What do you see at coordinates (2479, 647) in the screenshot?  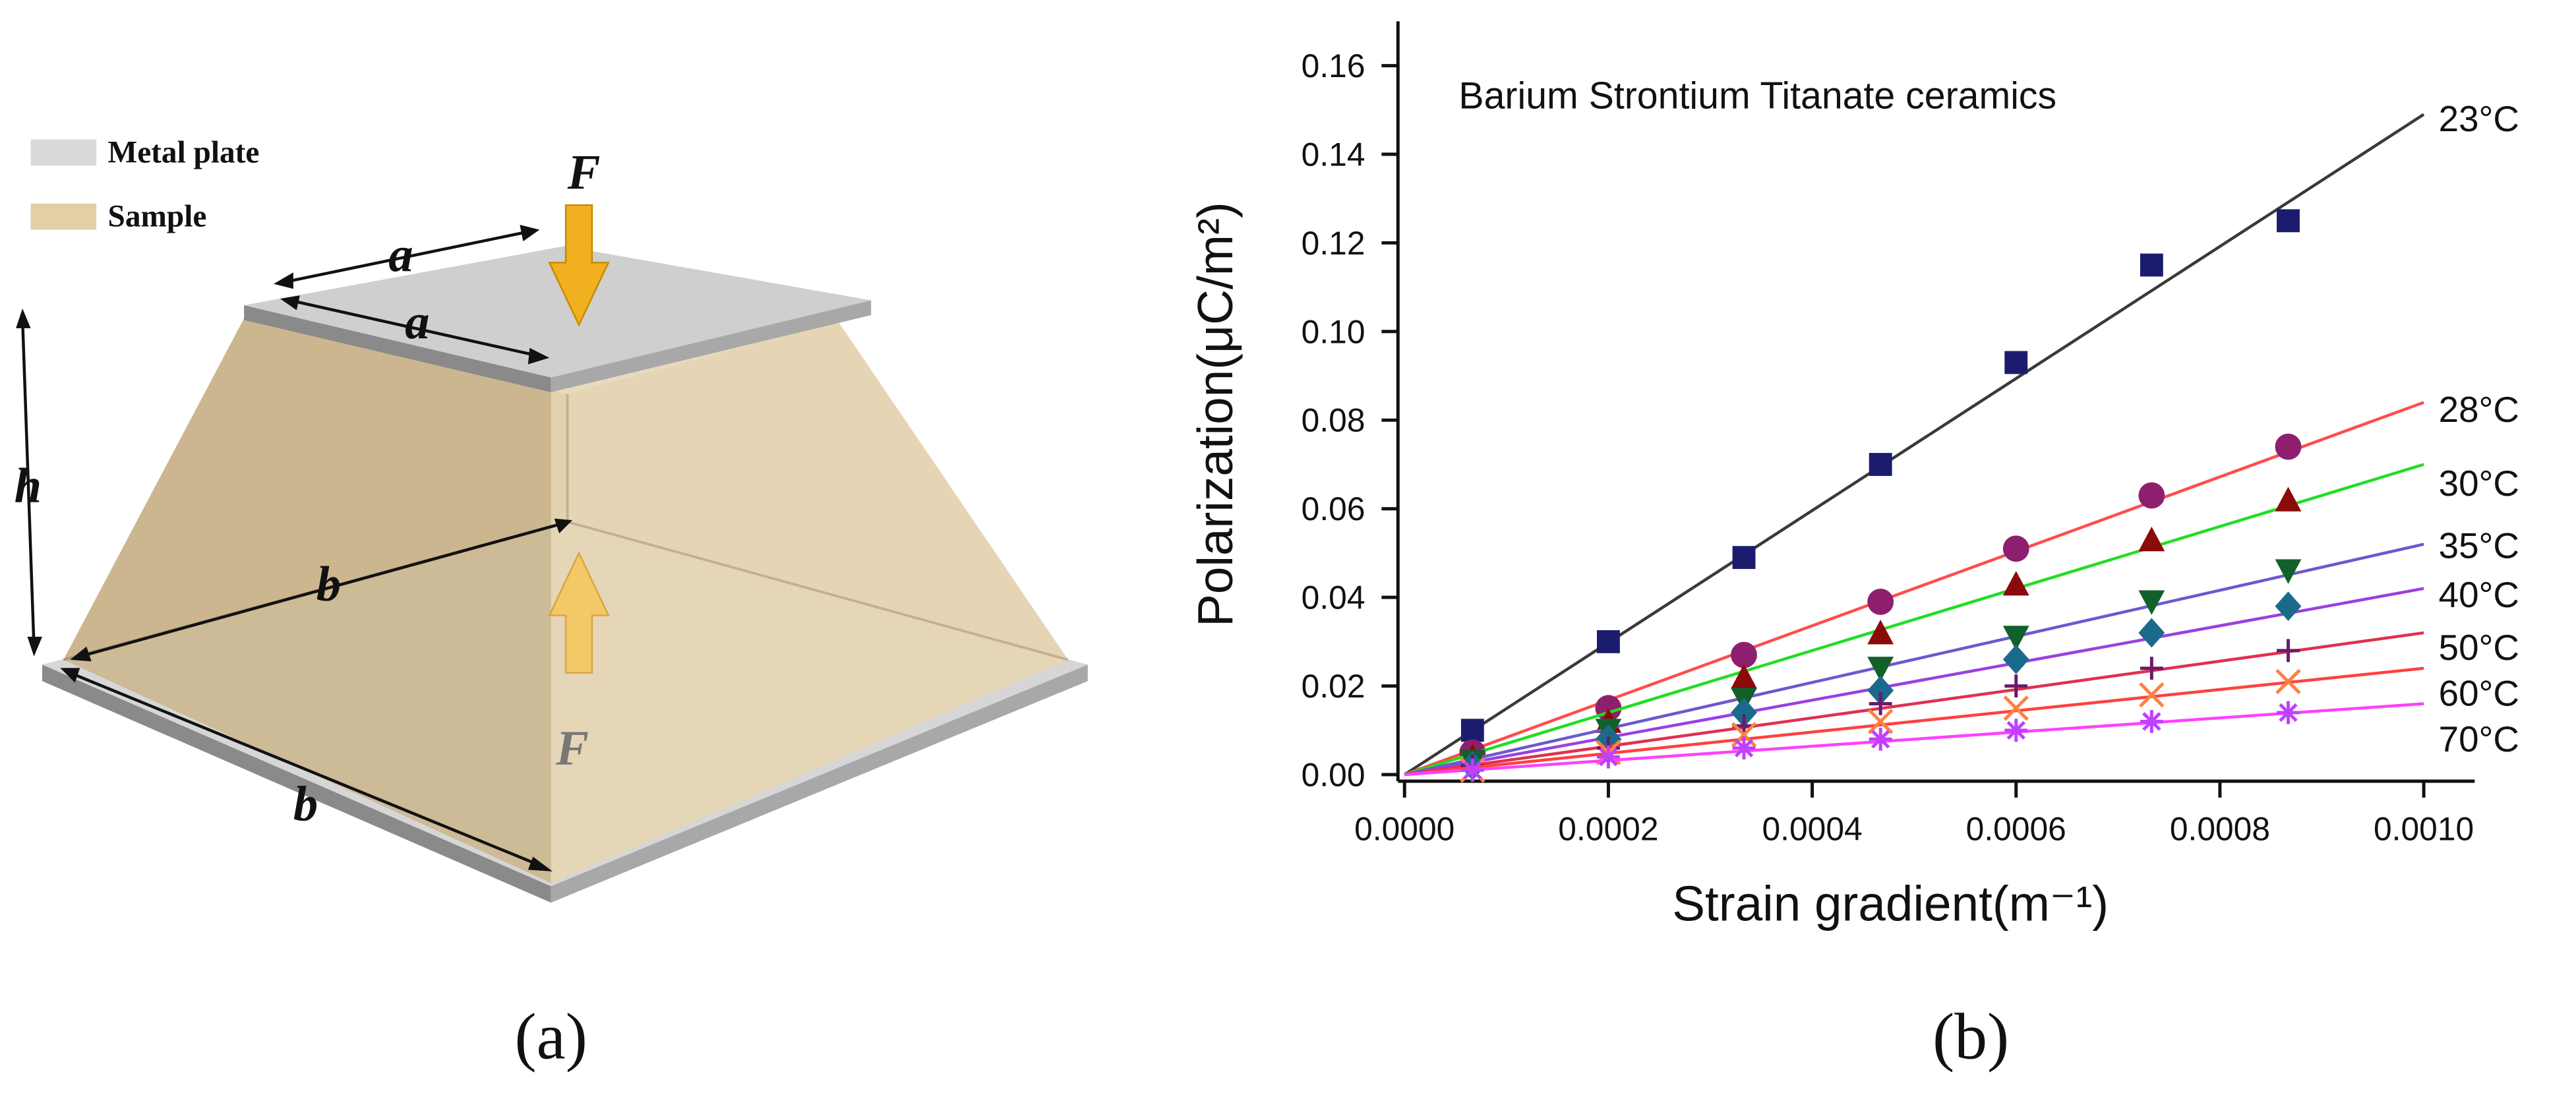 I see `series-label: 50°C` at bounding box center [2479, 647].